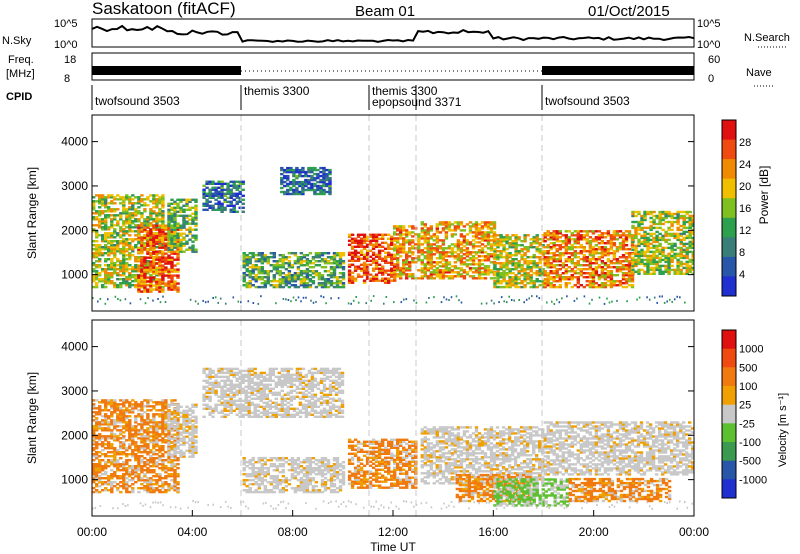  I want to click on nsearch-label: N.Search, so click(767, 38).